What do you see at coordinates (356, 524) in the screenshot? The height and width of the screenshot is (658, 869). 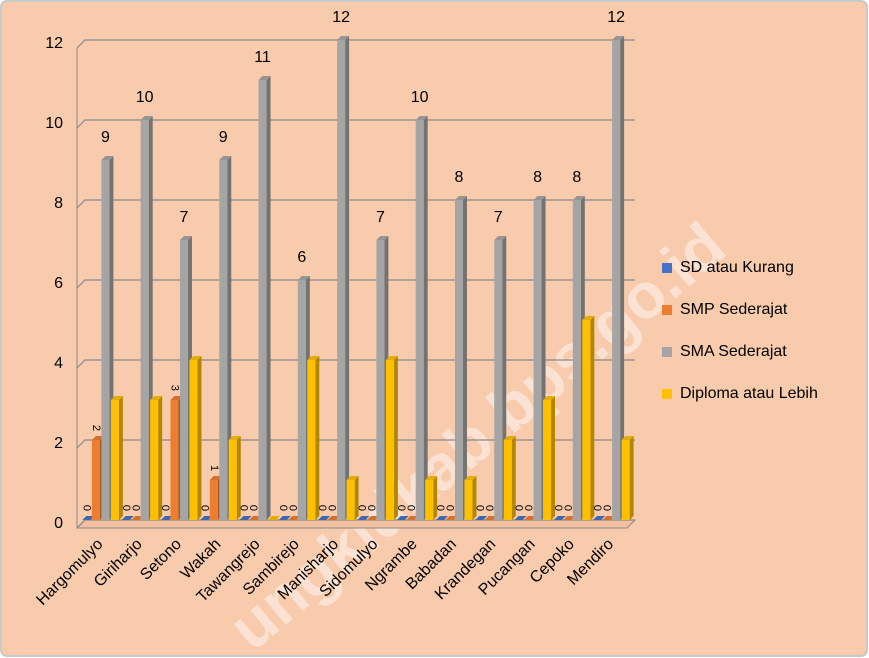 I see `plot-floor` at bounding box center [356, 524].